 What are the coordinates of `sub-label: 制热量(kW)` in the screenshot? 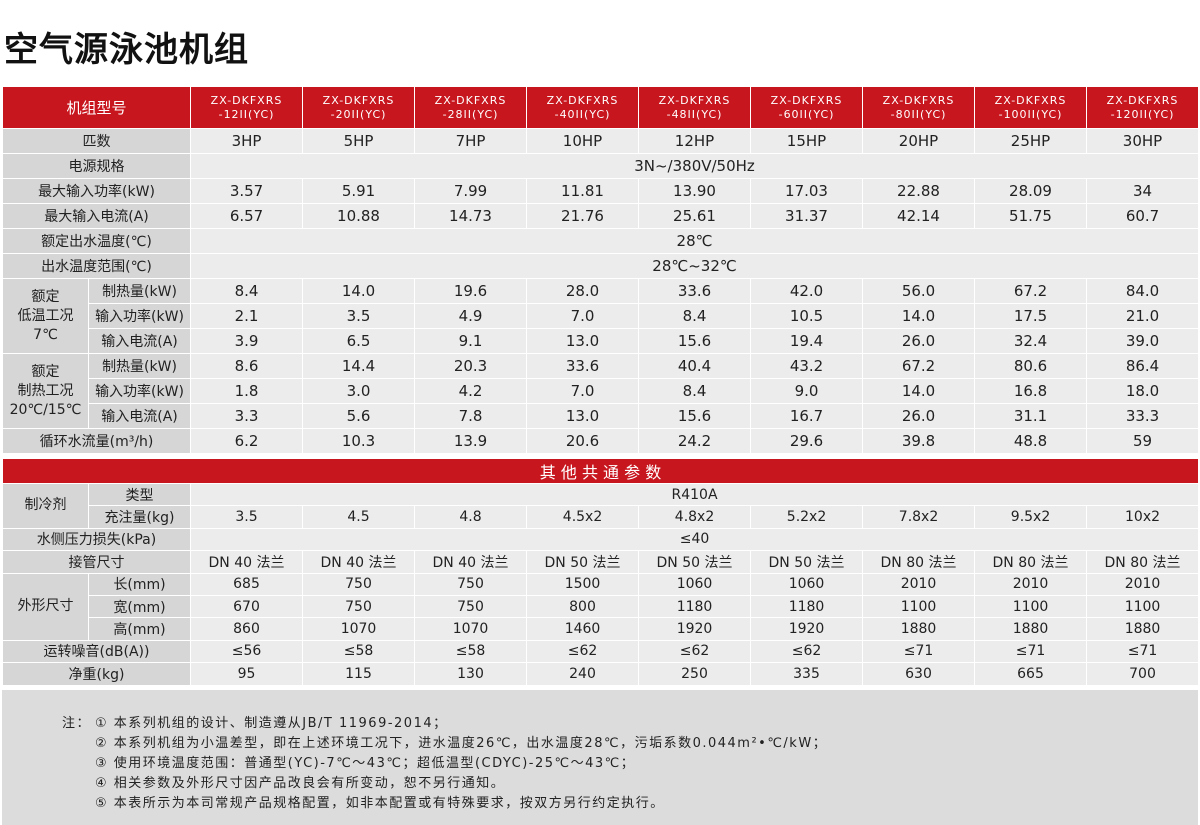 It's located at (139, 366).